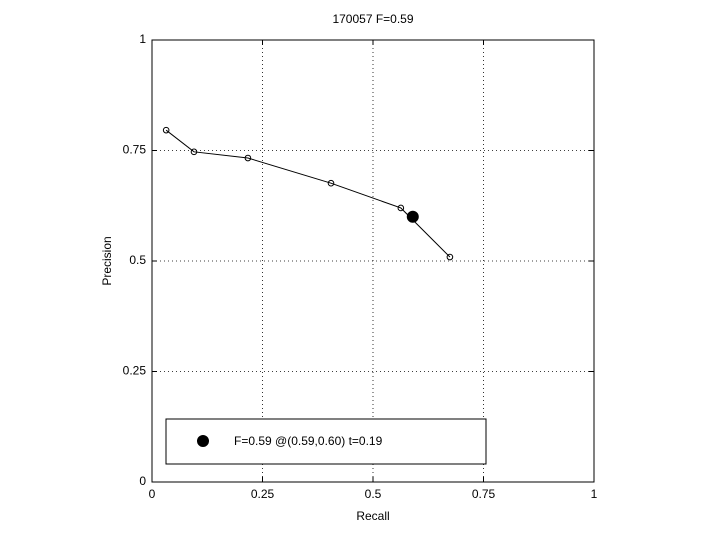 This screenshot has height=545, width=720. Describe the element at coordinates (484, 494) in the screenshot. I see `x-tick-label: 0.75` at that location.